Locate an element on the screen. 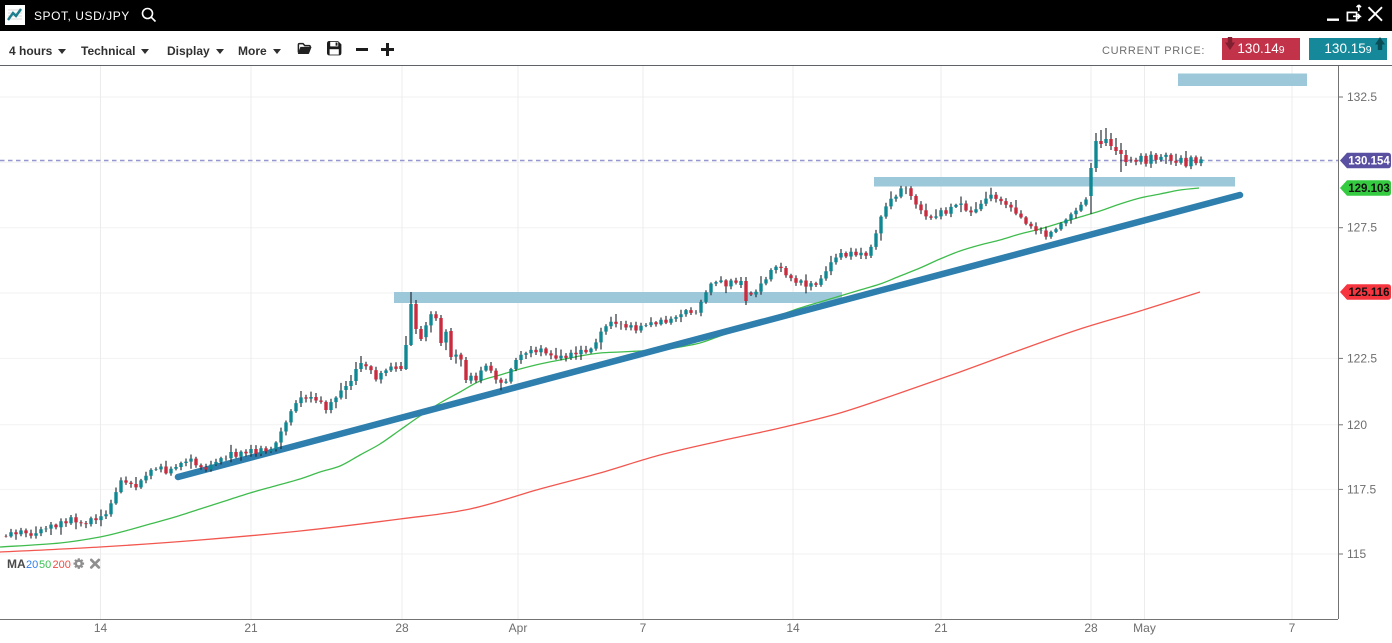 The image size is (1392, 643). svg-text: 122.5 is located at coordinates (1362, 358).